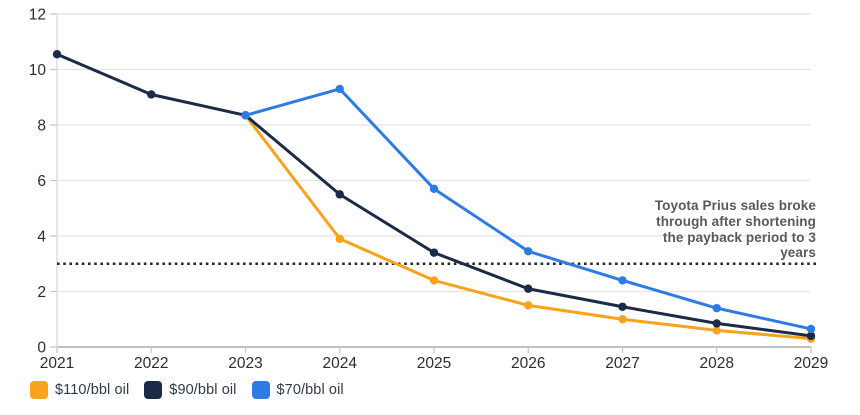 Image resolution: width=860 pixels, height=415 pixels. Describe the element at coordinates (38, 70) in the screenshot. I see `y-tick-label: 10` at that location.